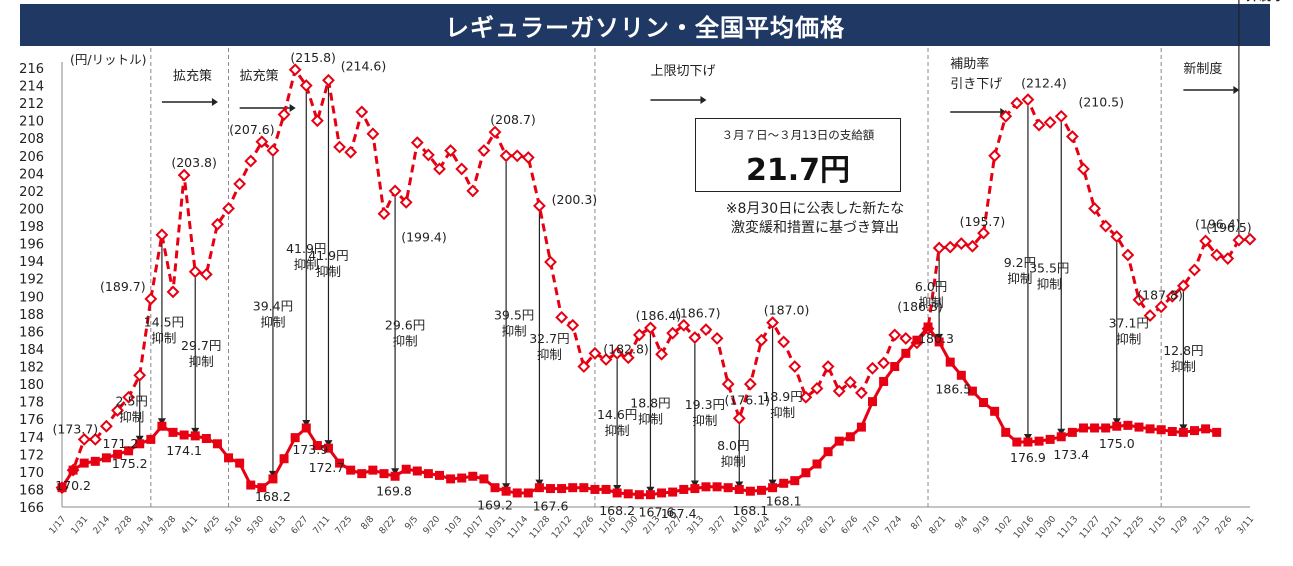 The width and height of the screenshot is (1293, 566). Describe the element at coordinates (650, 402) in the screenshot. I see `suppression-amount: 18.8円` at that location.